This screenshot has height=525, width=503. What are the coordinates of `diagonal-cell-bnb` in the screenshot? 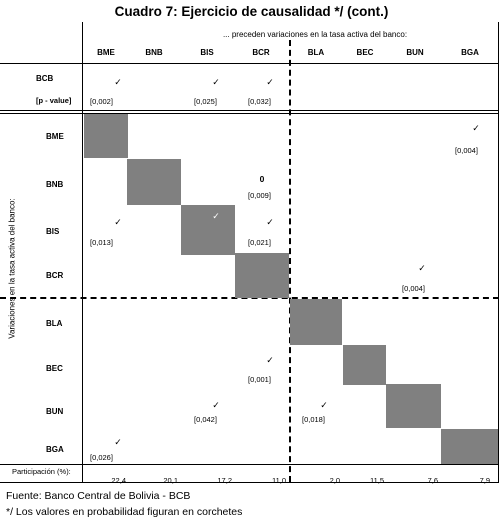 It's located at (154, 182).